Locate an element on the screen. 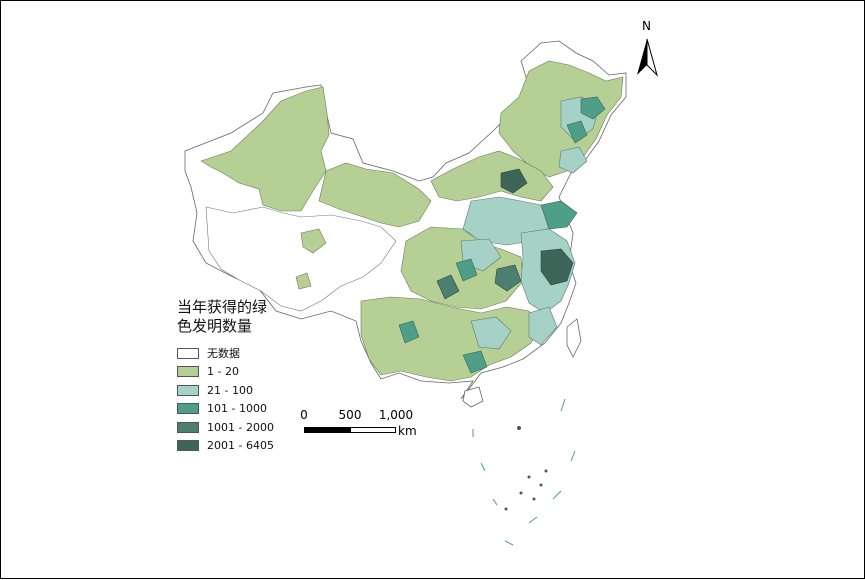 This screenshot has width=865, height=580. region-shandong is located at coordinates (559, 215).